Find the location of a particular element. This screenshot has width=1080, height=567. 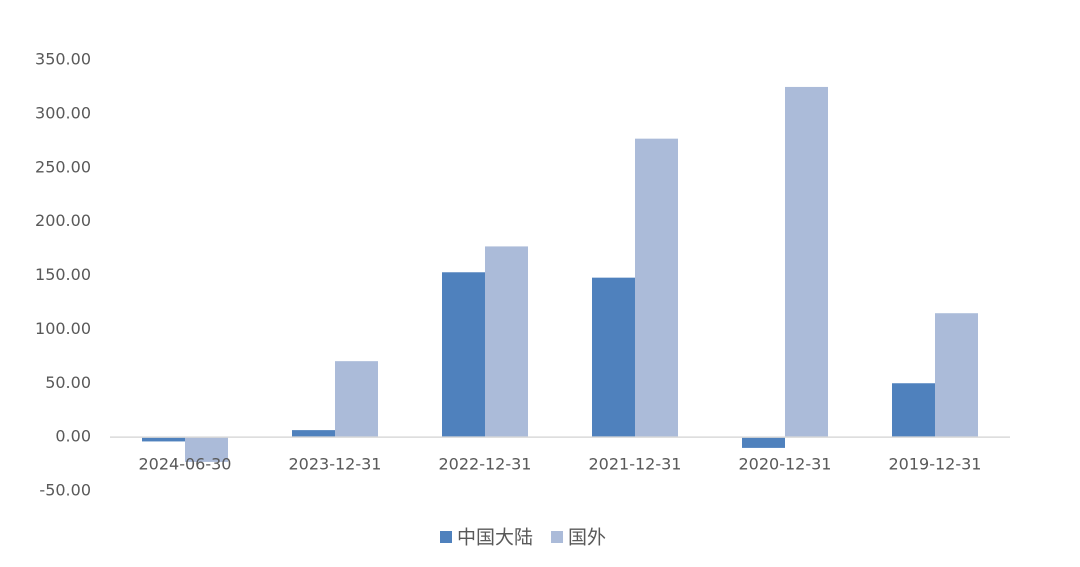

y-tick-label: 300.00 is located at coordinates (63, 112).